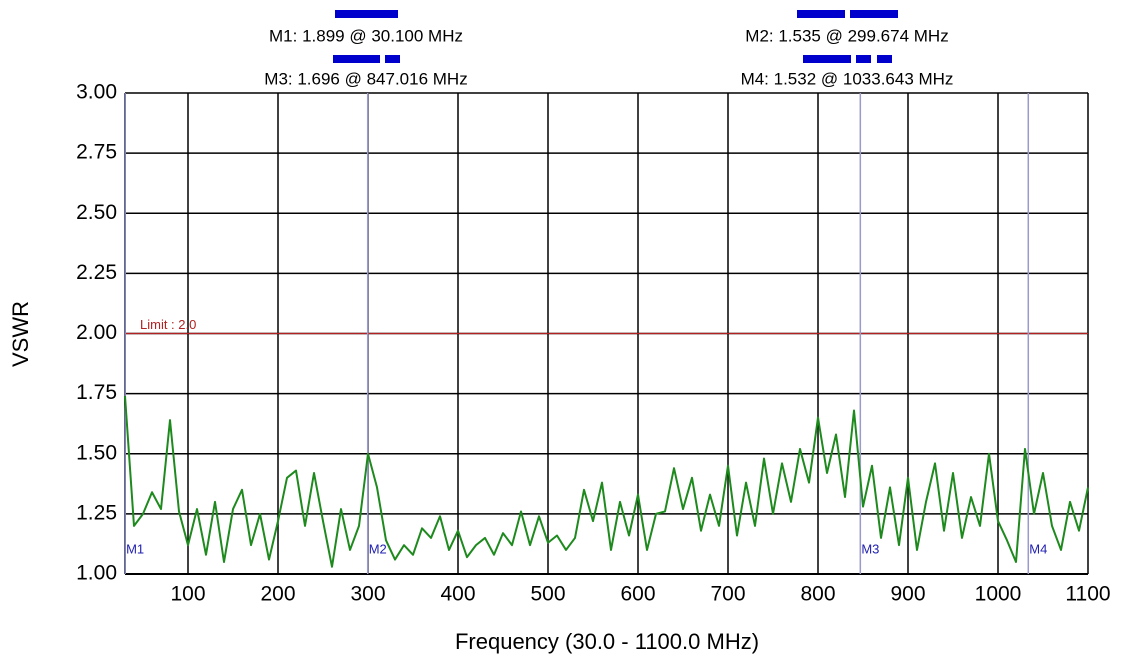 The width and height of the screenshot is (1121, 658). What do you see at coordinates (96, 212) in the screenshot?
I see `y-tick-label: 2.50` at bounding box center [96, 212].